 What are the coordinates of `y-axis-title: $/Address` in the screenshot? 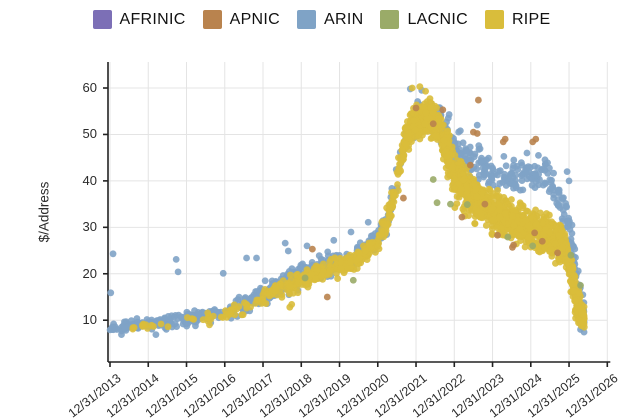 It's located at (44, 212).